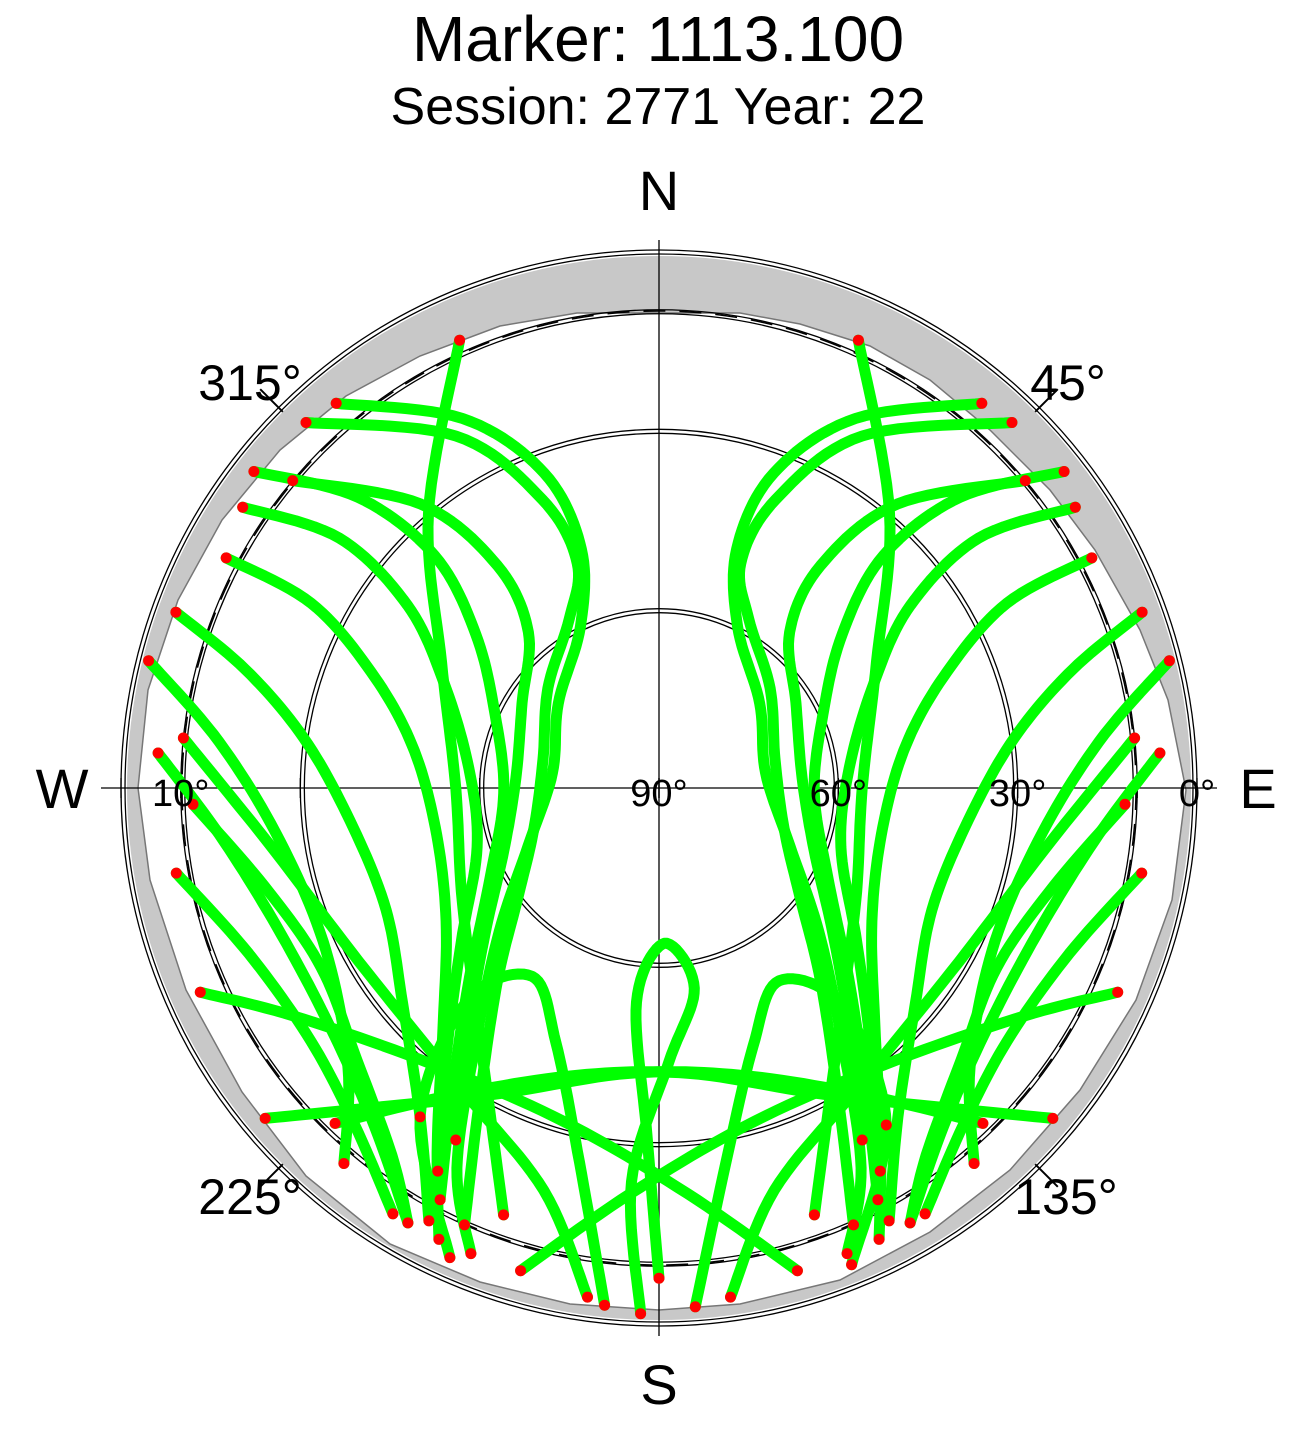  Describe the element at coordinates (658, 107) in the screenshot. I see `chart-subtitle: Session: 2771 Year: 22` at that location.